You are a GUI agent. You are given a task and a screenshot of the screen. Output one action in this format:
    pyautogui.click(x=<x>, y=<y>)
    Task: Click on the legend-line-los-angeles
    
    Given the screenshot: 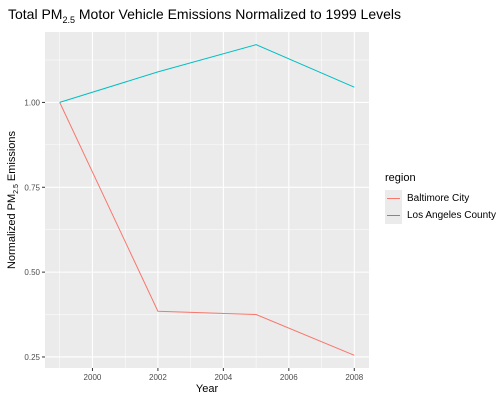 What is the action you would take?
    pyautogui.click(x=393, y=215)
    